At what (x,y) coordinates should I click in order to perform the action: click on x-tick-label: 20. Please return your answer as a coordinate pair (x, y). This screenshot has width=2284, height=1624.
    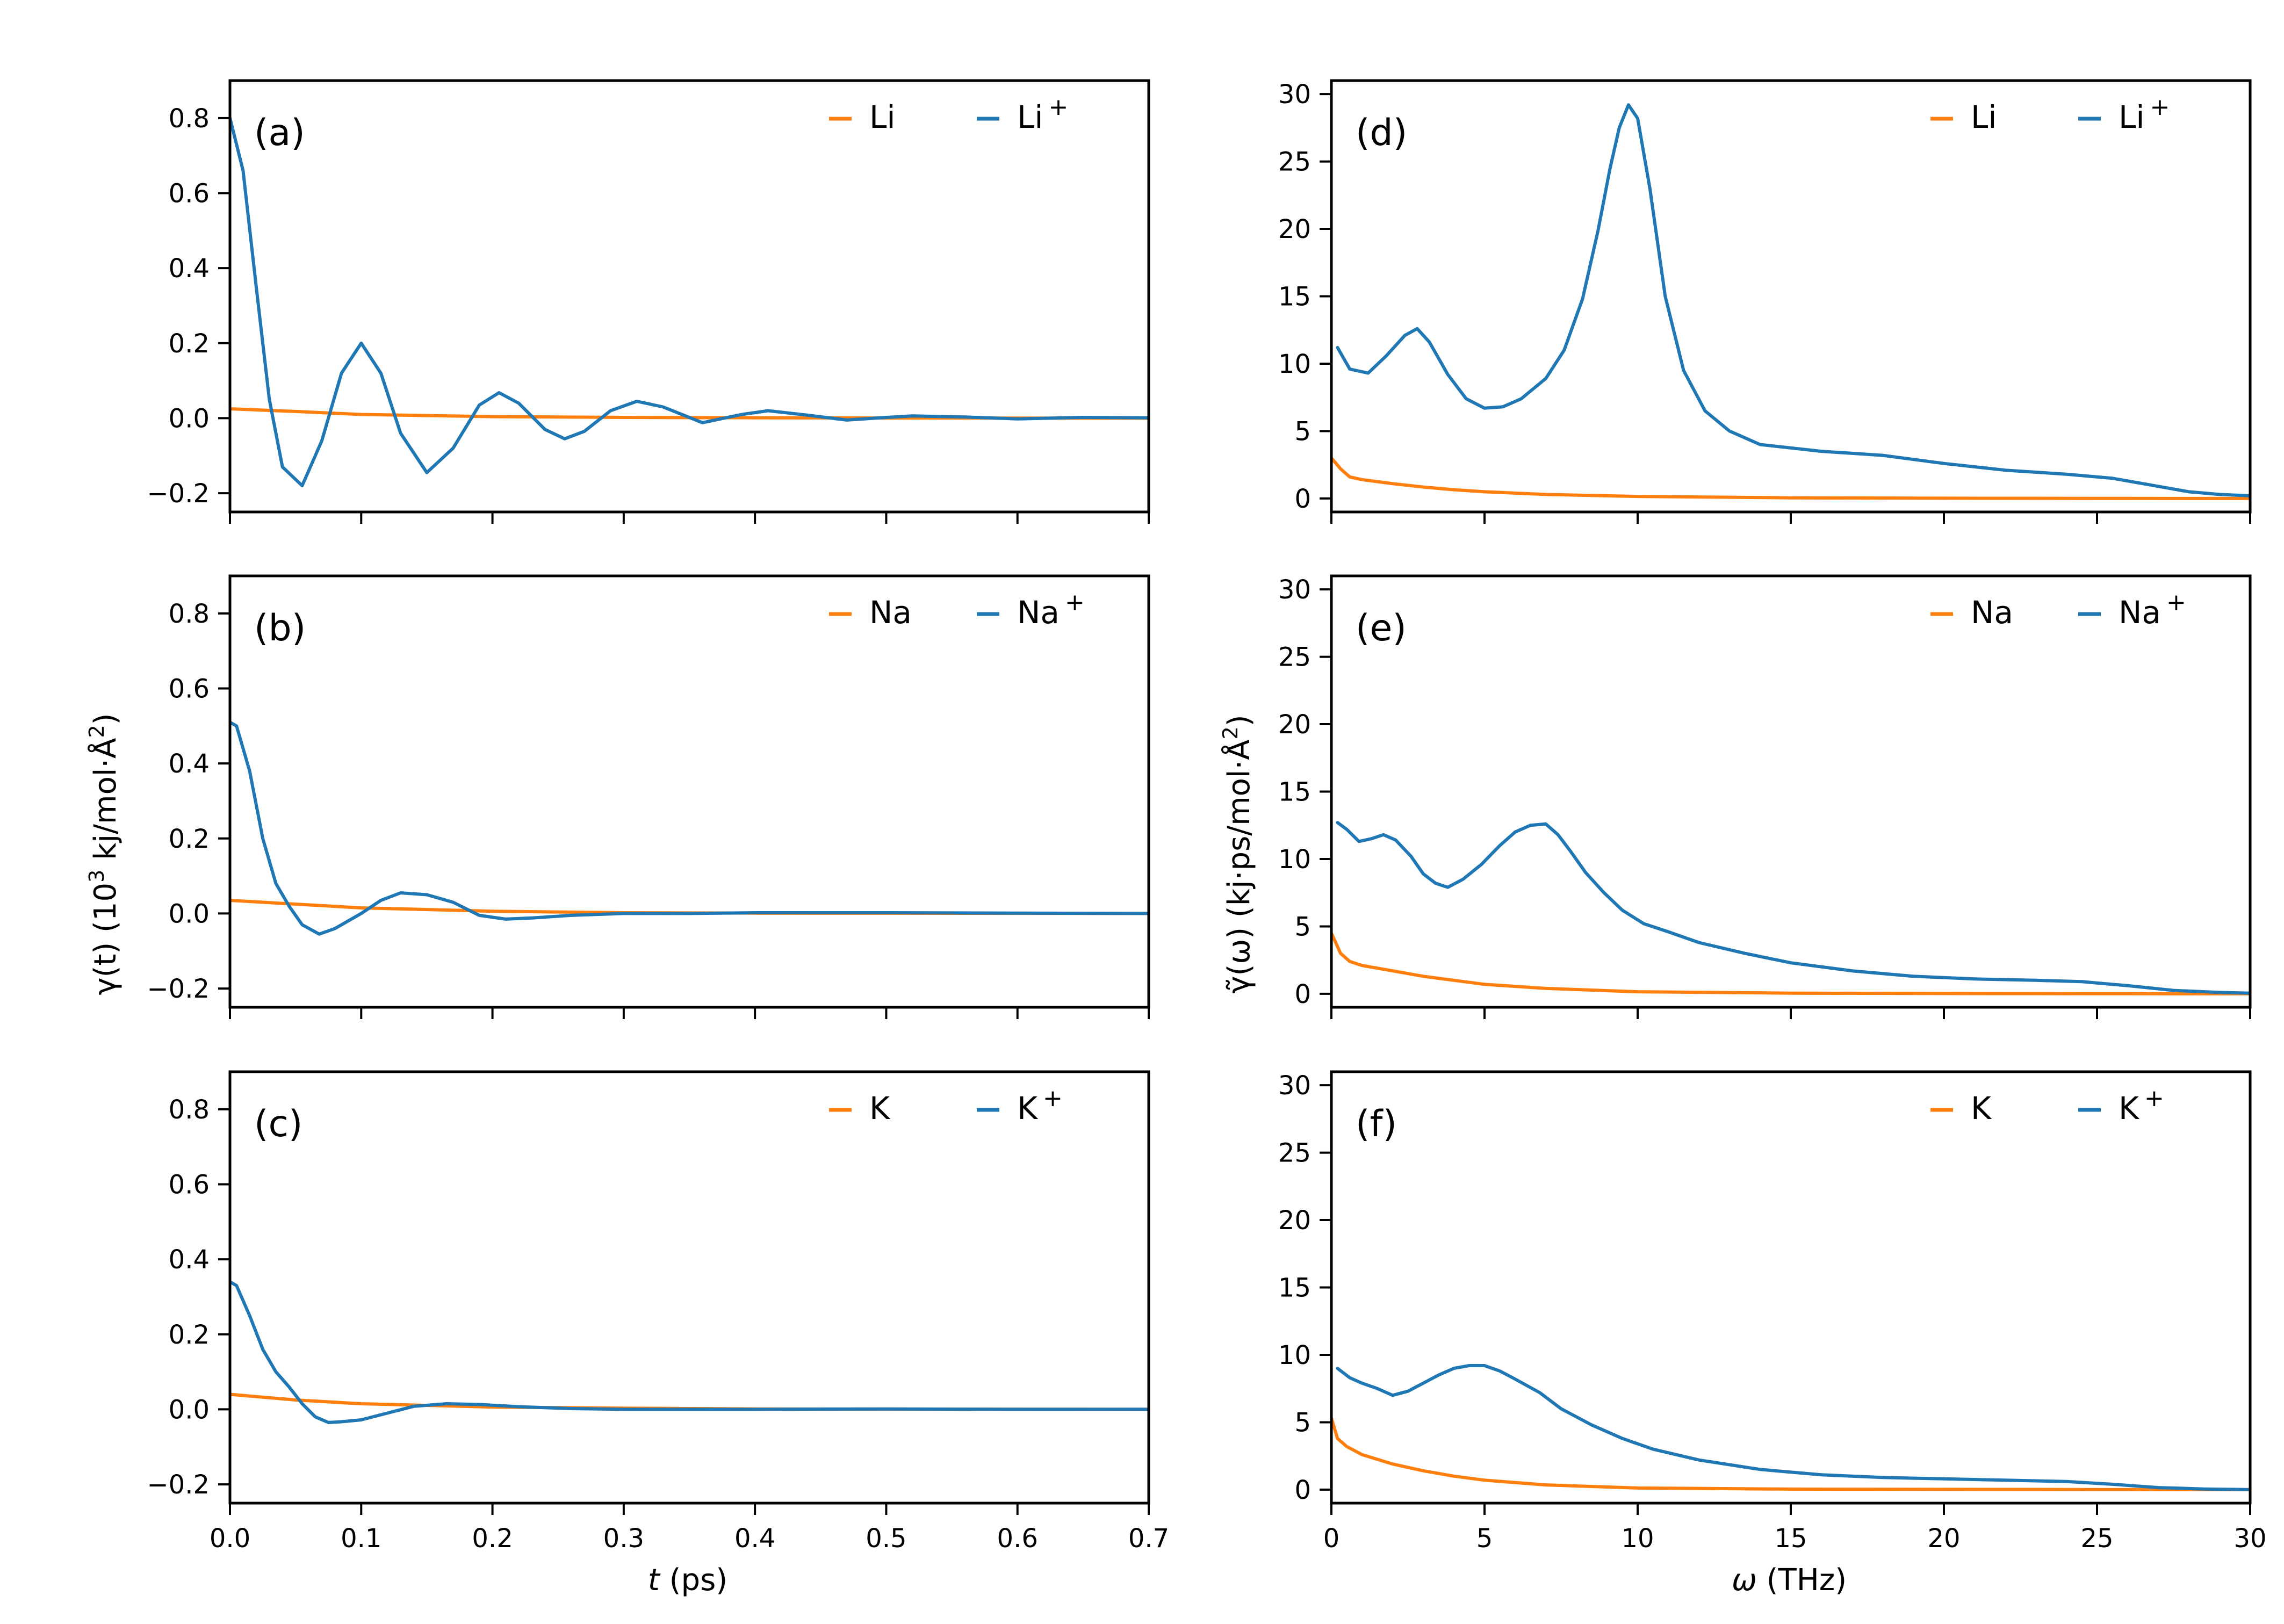
    Looking at the image, I should click on (1943, 1539).